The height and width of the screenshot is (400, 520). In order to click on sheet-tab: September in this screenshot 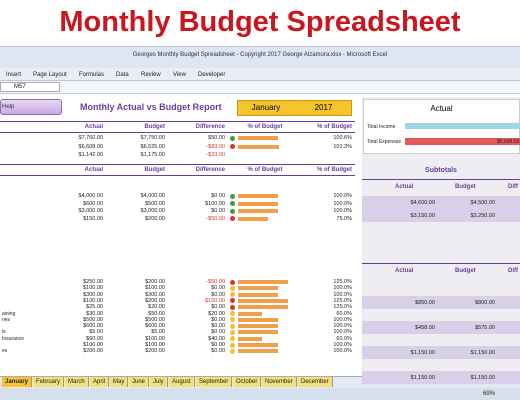, I will do `click(214, 382)`.